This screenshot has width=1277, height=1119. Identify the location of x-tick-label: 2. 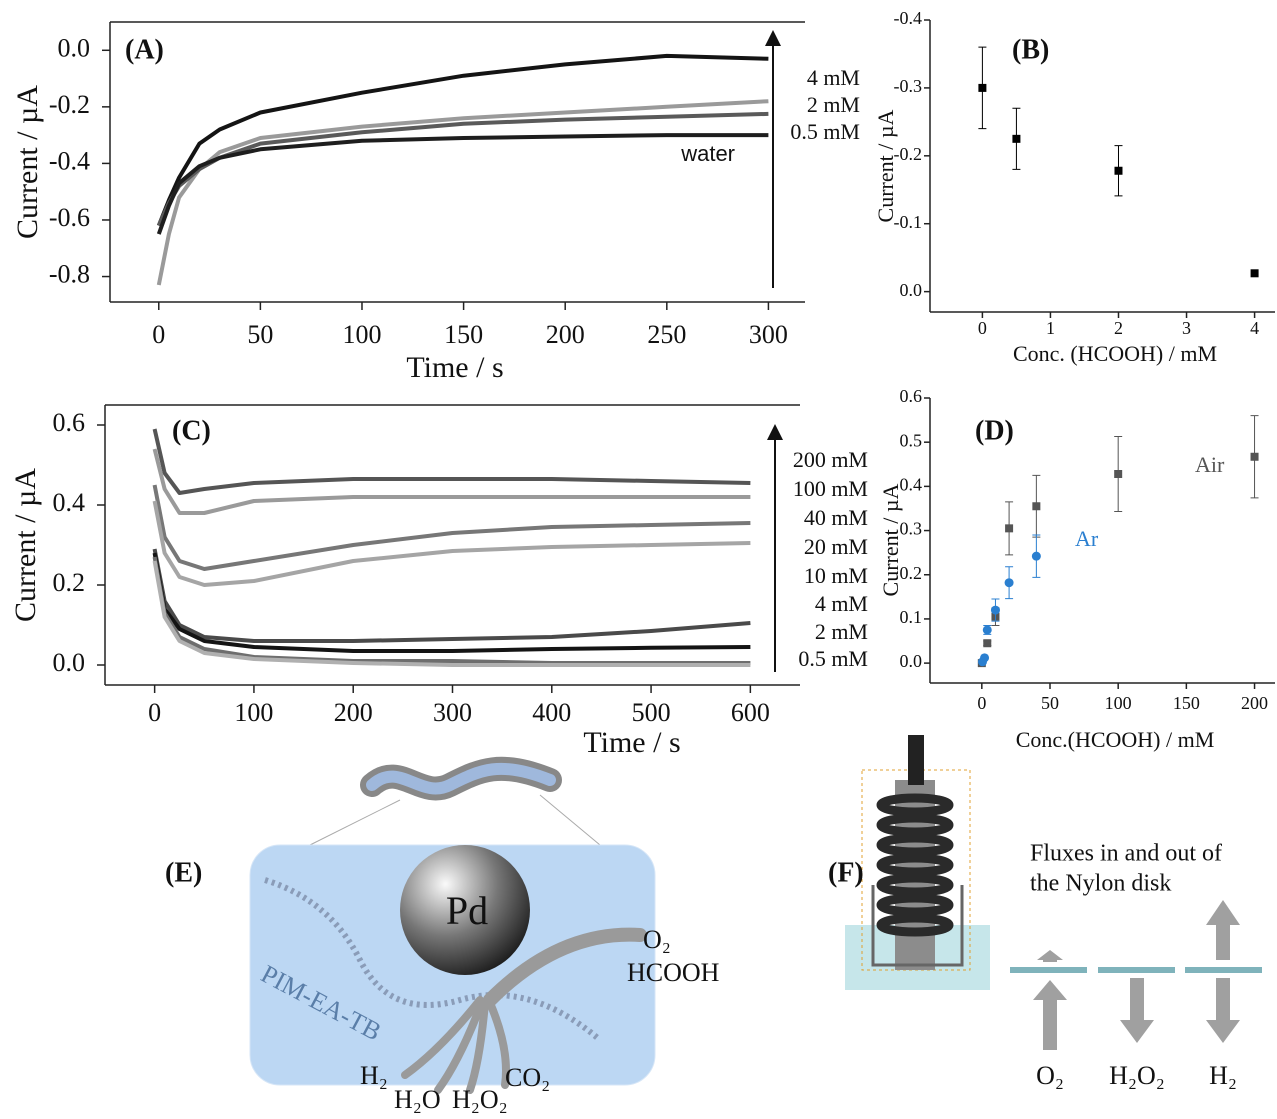
(1118, 328).